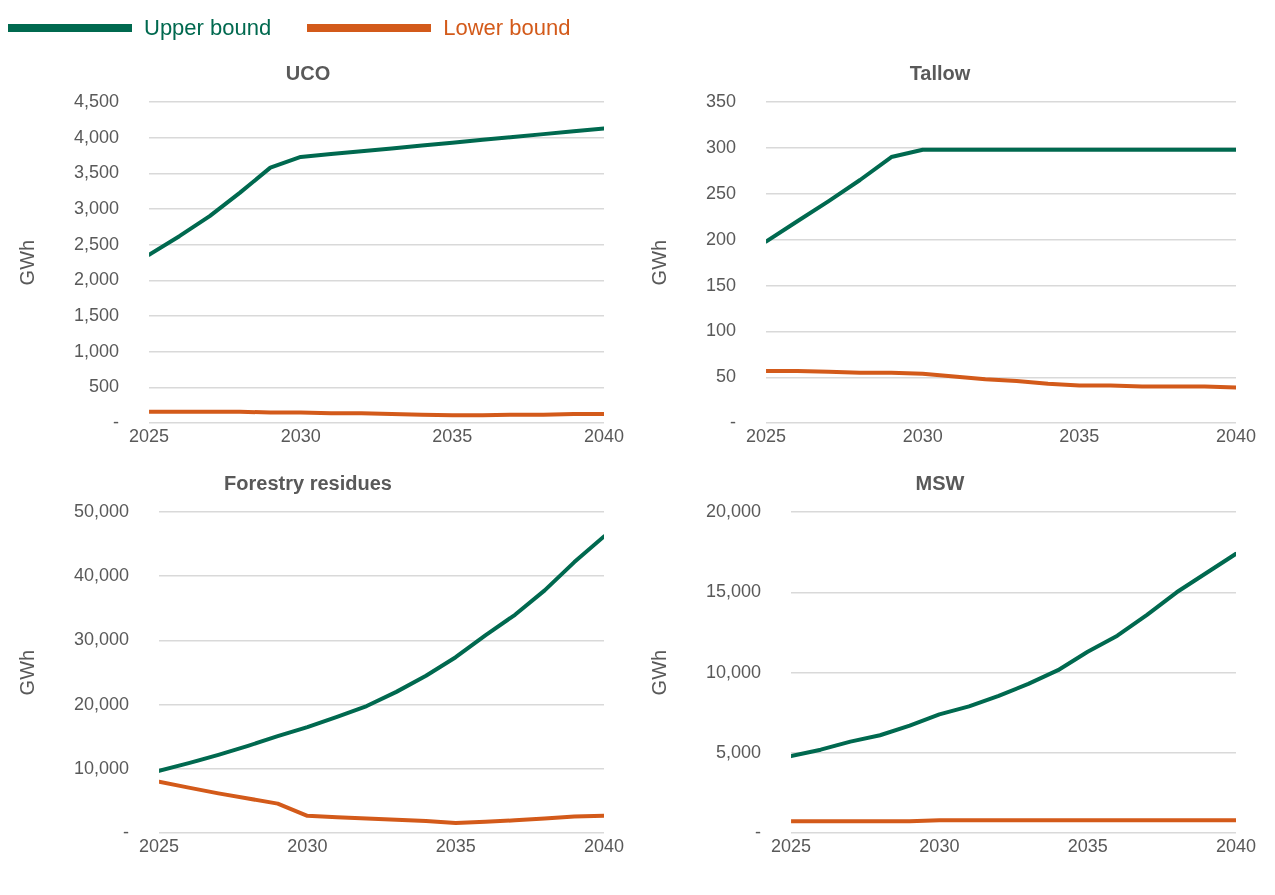 This screenshot has height=895, width=1275. I want to click on chart-title: UCO, so click(308, 72).